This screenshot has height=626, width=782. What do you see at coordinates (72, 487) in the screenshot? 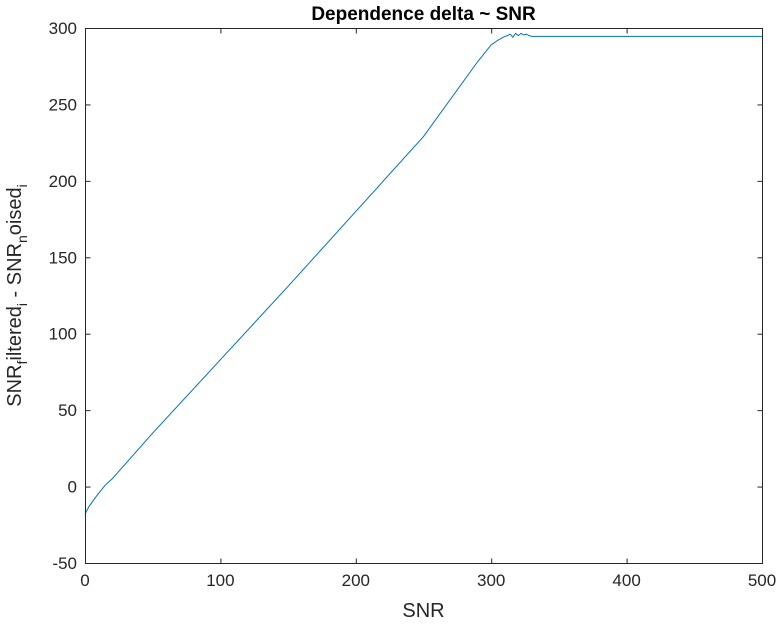
I see `y-tick-label: 0` at bounding box center [72, 487].